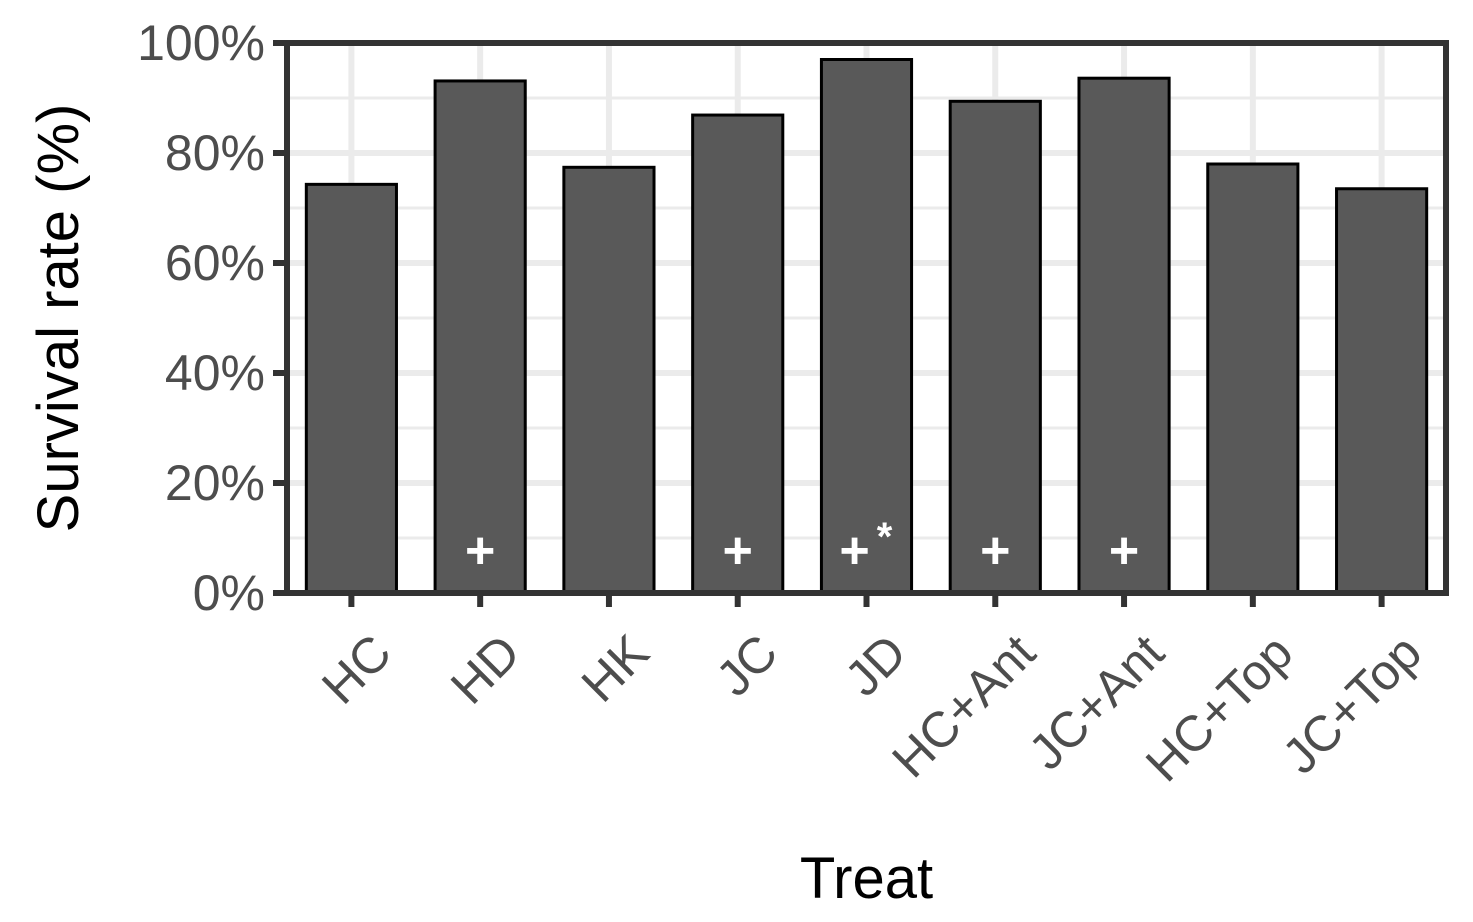  What do you see at coordinates (615, 668) in the screenshot?
I see `x-tick-label: HK` at bounding box center [615, 668].